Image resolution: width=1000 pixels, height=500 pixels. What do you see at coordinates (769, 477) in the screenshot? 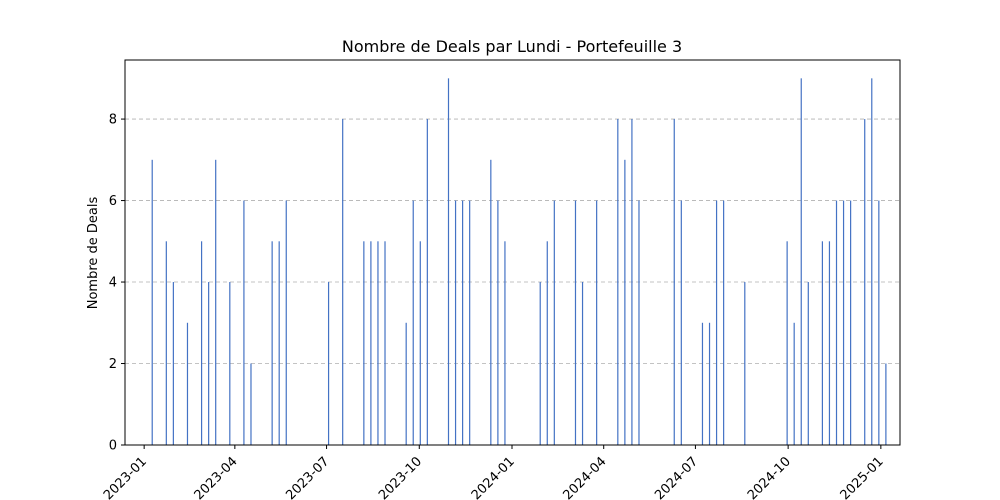
I see `x-tick-label: 2024-10` at bounding box center [769, 477].